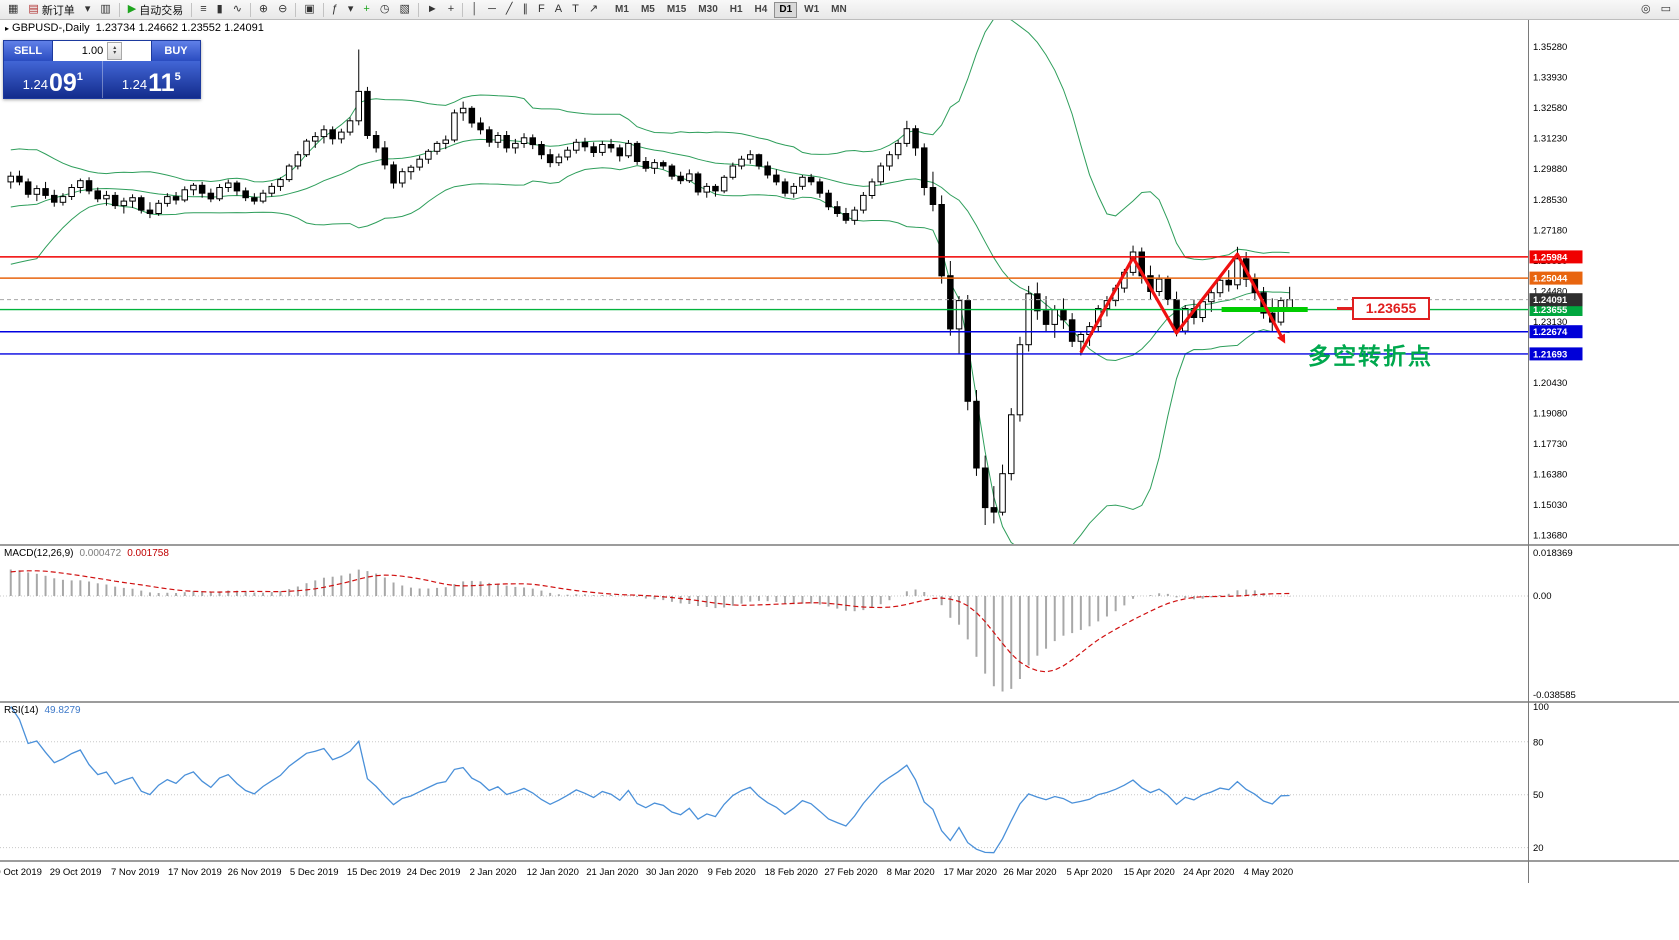 This screenshot has height=940, width=1679. I want to click on timeframe-m15-button: M15, so click(676, 9).